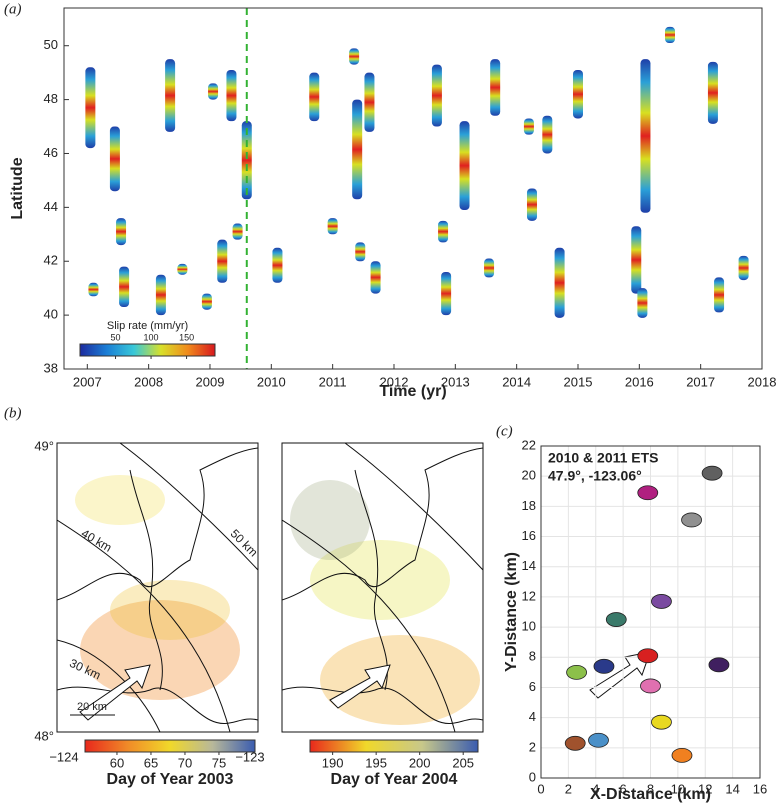 This screenshot has height=803, width=776. What do you see at coordinates (568, 788) in the screenshot?
I see `x-tick-label: 2` at bounding box center [568, 788].